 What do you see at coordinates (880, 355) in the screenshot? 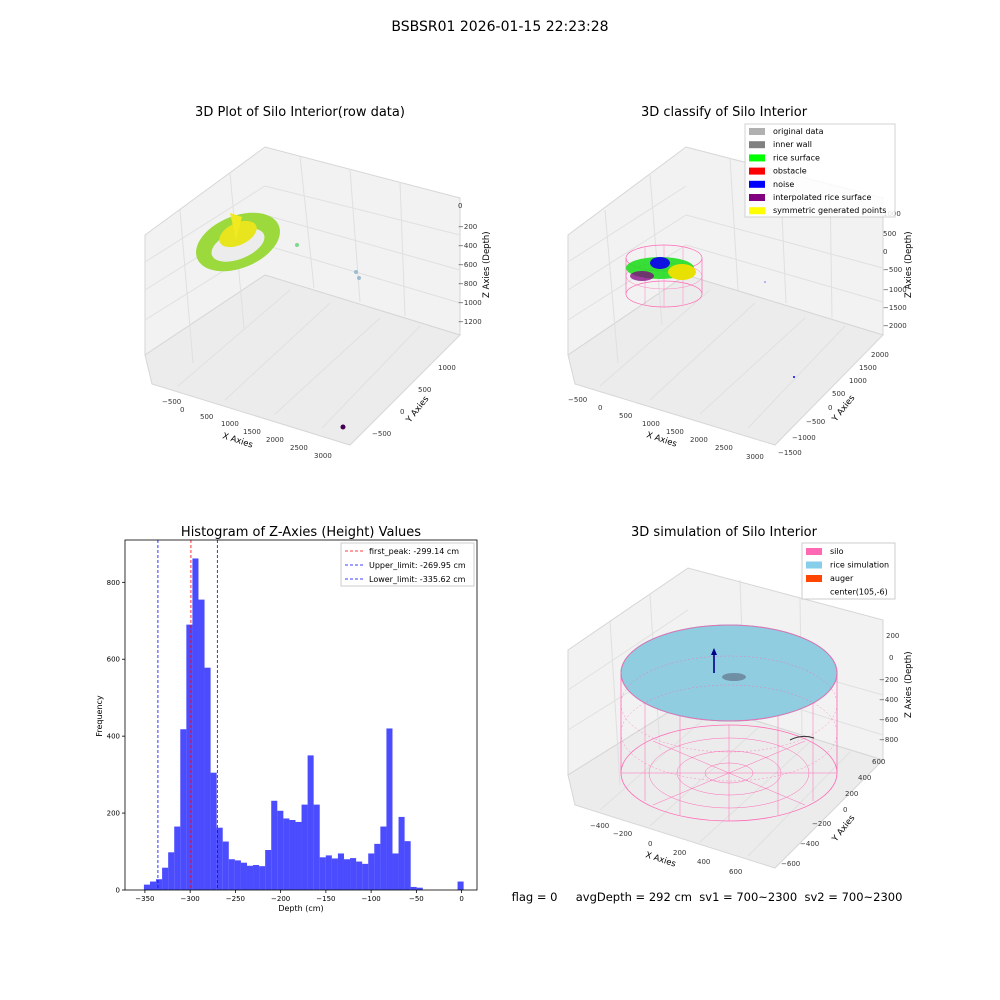
I see `classify-ytick: 2000` at bounding box center [880, 355].